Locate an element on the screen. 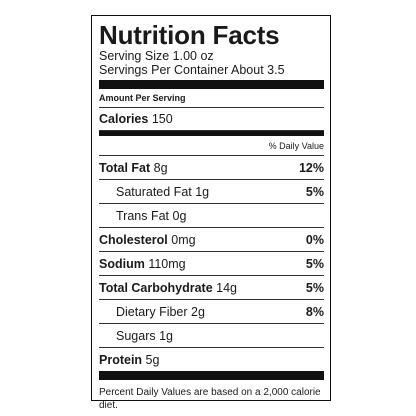 This screenshot has height=416, width=416. nutrient-row-trans-fat: Trans Fat 0g is located at coordinates (211, 216).